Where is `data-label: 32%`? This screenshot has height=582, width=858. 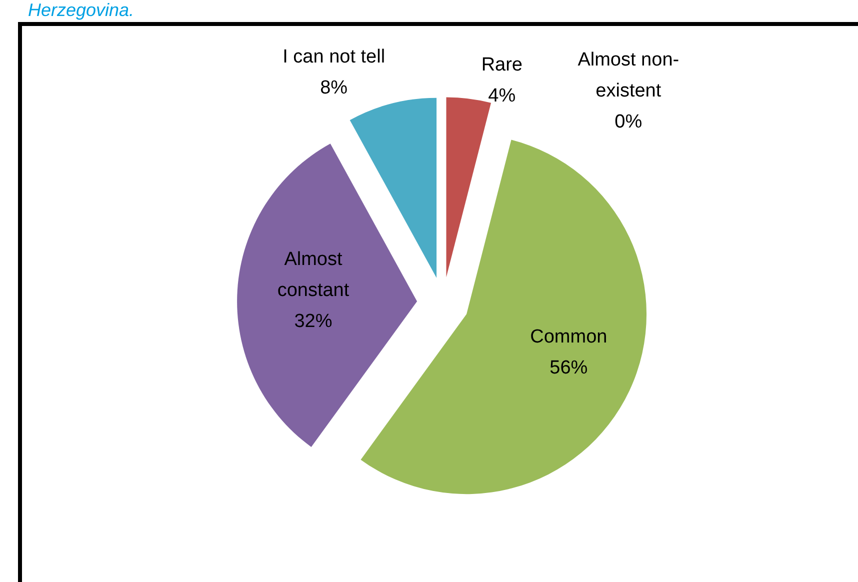
data-label: 32% is located at coordinates (313, 321).